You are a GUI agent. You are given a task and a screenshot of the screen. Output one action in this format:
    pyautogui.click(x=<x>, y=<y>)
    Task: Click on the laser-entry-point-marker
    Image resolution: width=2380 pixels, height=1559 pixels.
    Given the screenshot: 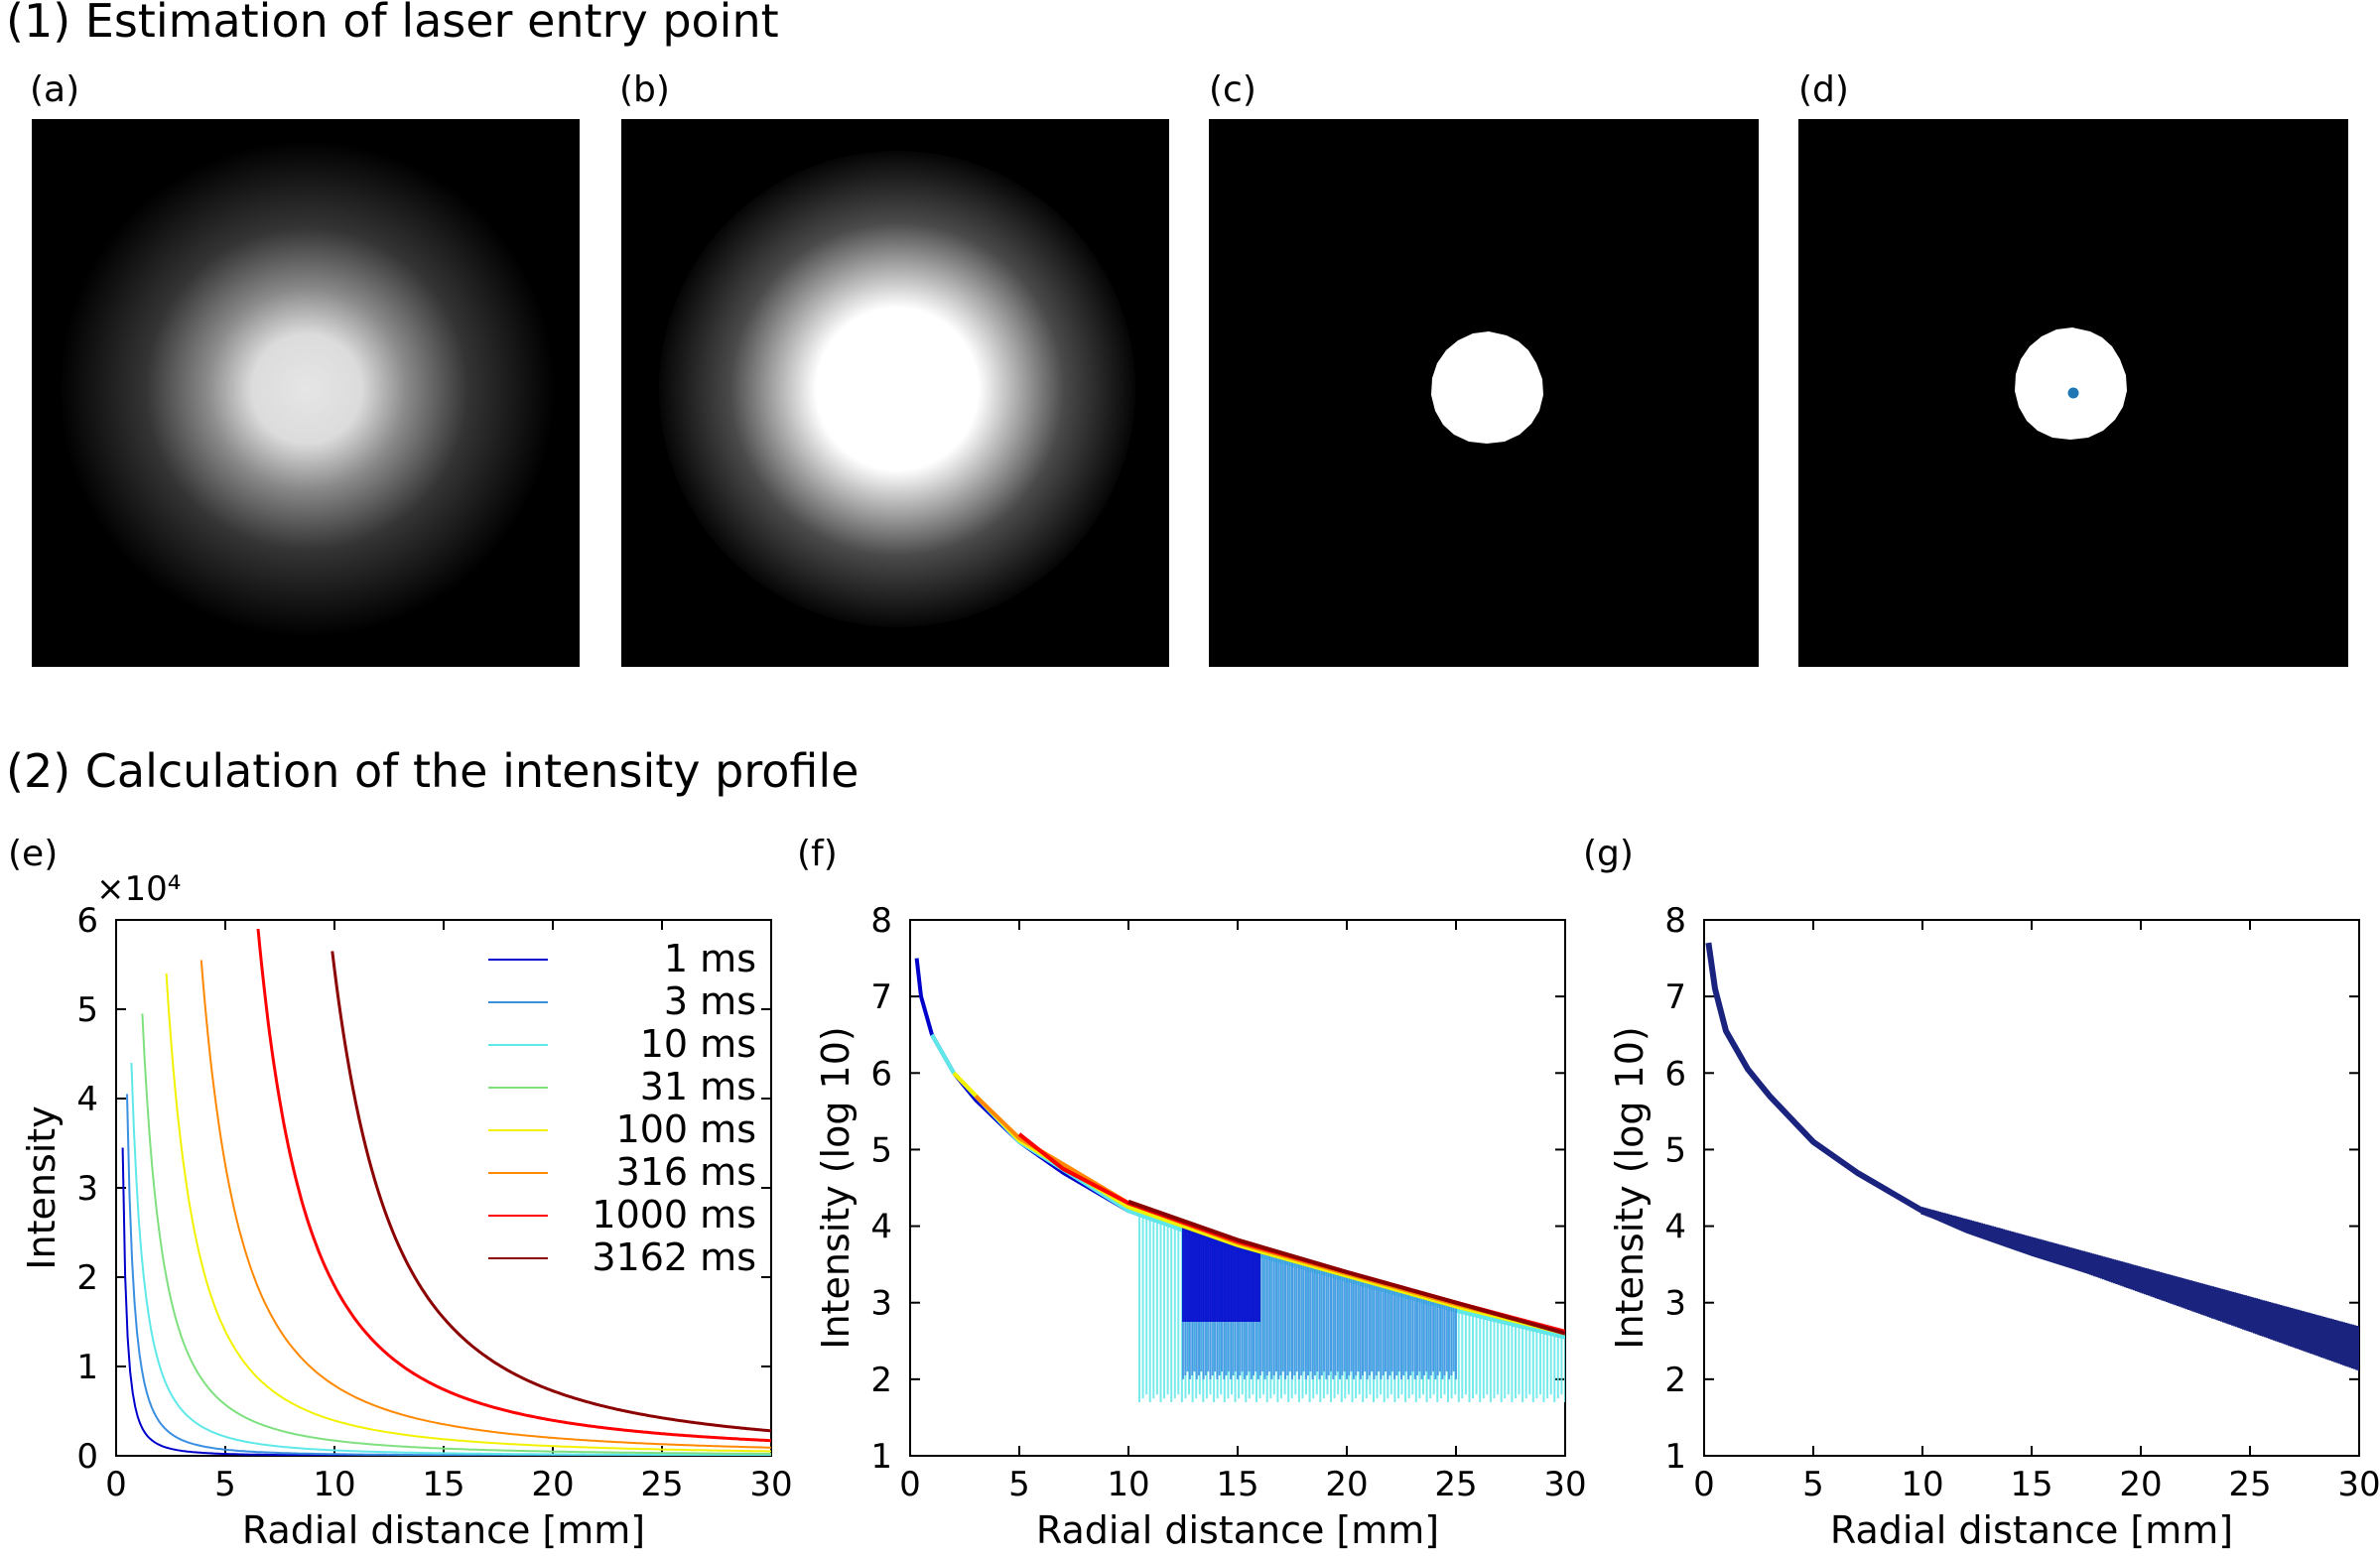 What is the action you would take?
    pyautogui.click(x=2073, y=393)
    